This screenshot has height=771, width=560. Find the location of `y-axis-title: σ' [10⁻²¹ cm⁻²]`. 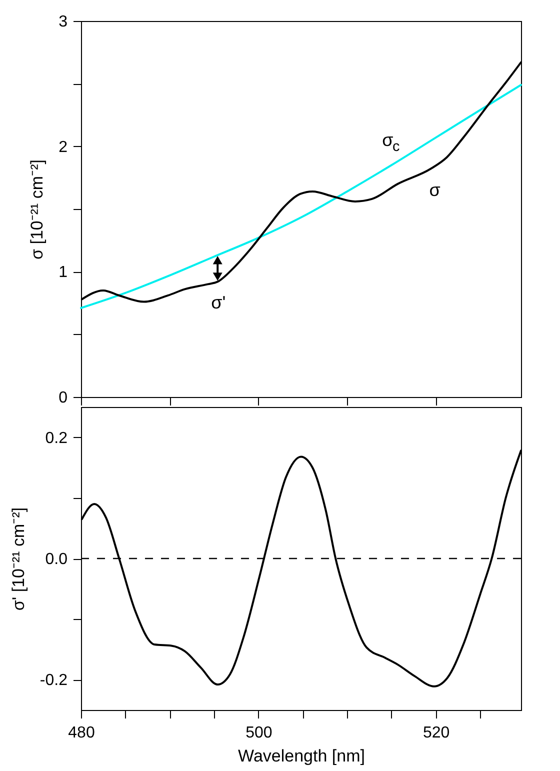

y-axis-title: σ' [10⁻²¹ cm⁻²] is located at coordinates (18, 559).